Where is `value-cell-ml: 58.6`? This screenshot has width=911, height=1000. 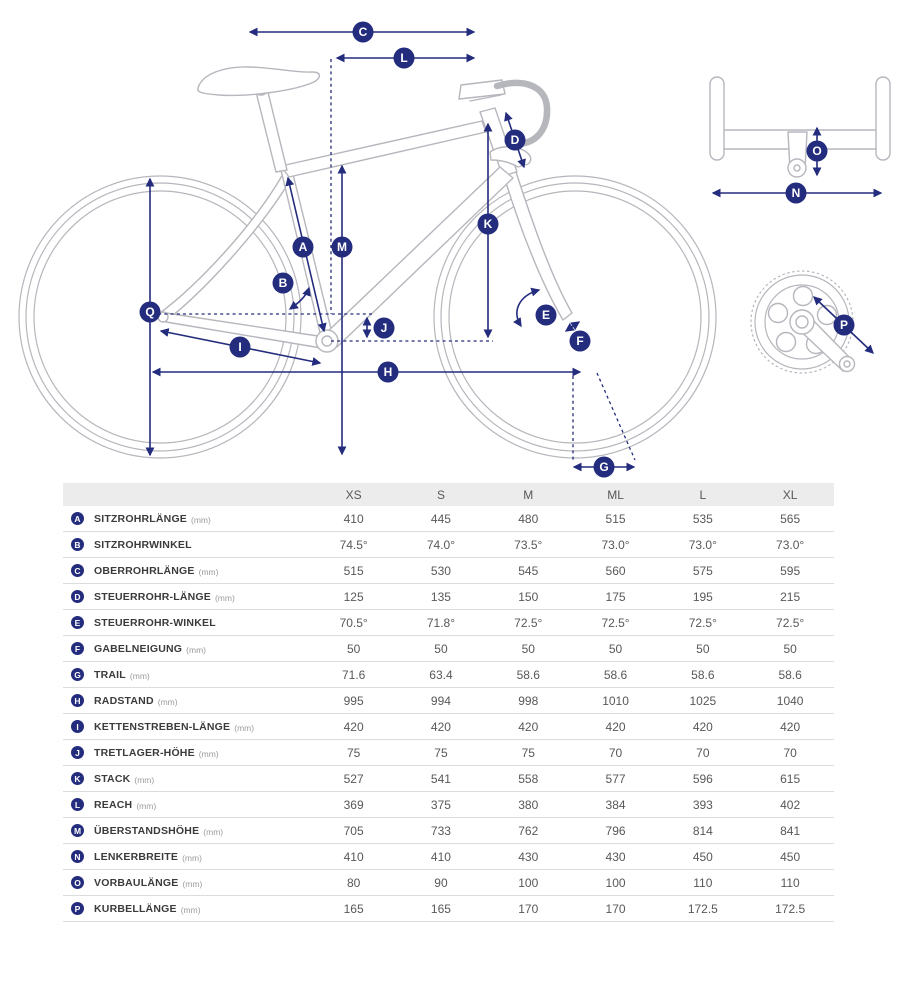 value-cell-ml: 58.6 is located at coordinates (615, 674).